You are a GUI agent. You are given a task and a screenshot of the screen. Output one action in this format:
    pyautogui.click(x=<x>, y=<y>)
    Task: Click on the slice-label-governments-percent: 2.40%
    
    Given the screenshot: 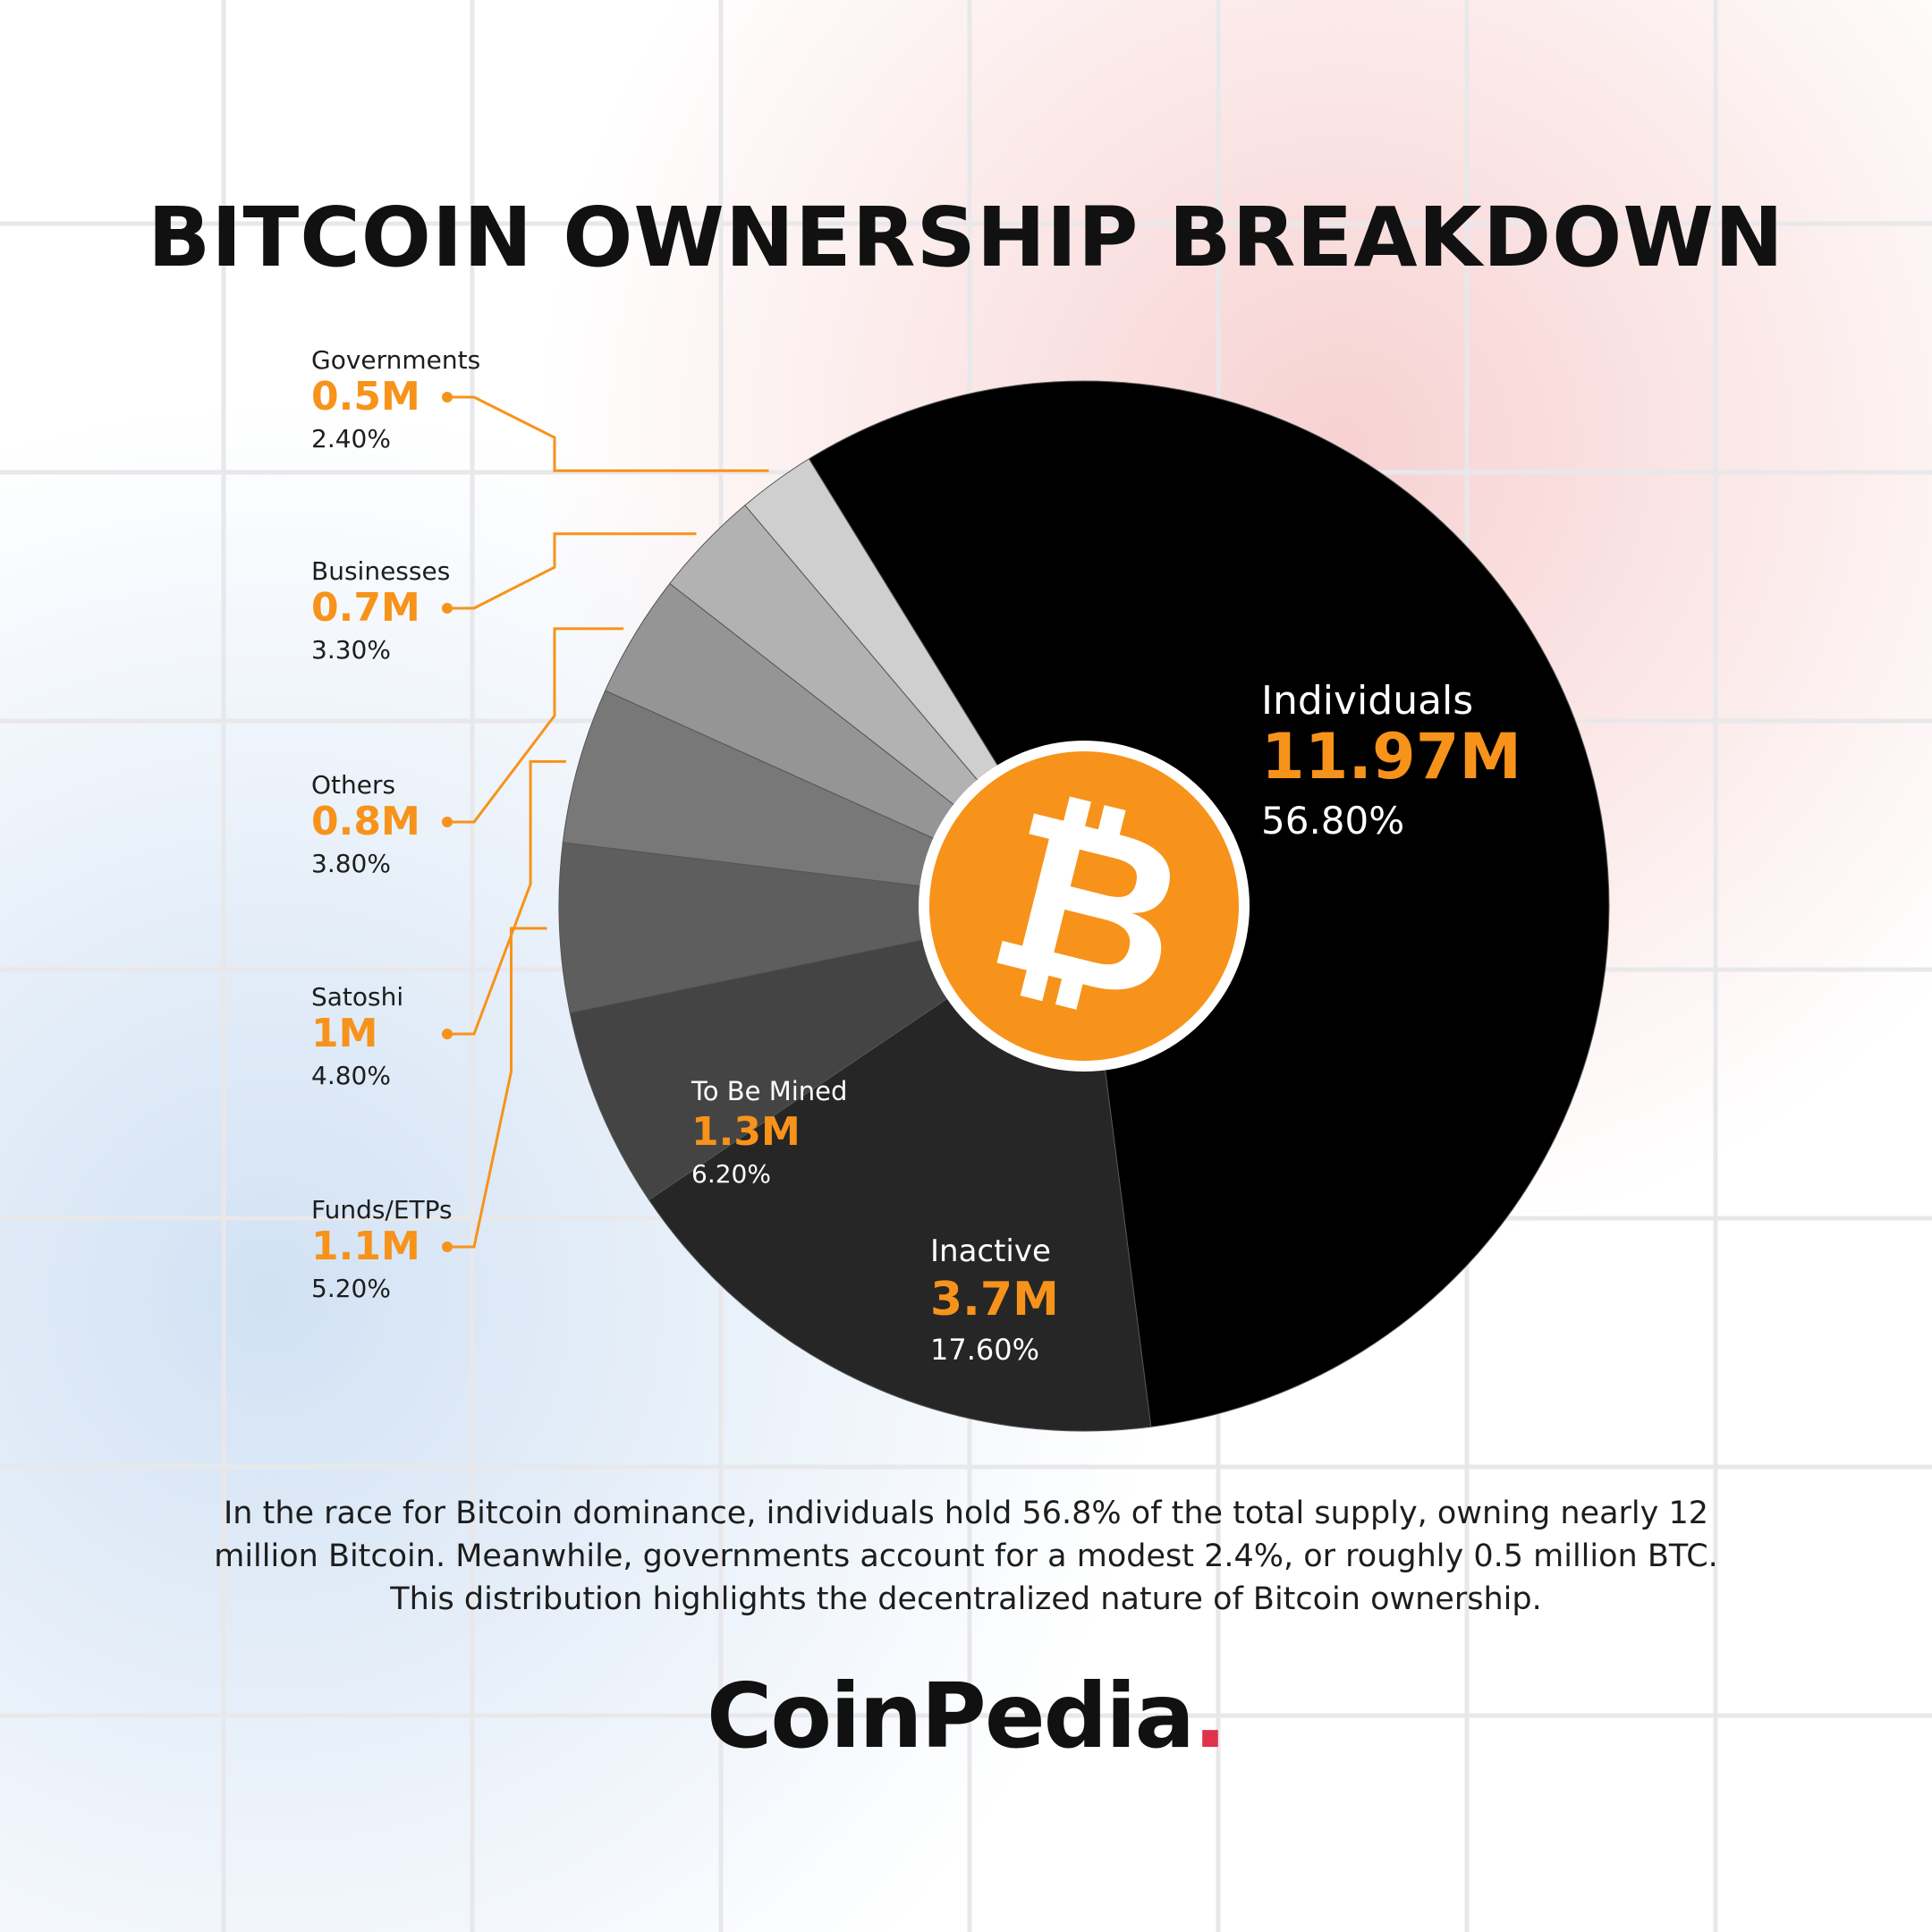 What is the action you would take?
    pyautogui.click(x=351, y=438)
    